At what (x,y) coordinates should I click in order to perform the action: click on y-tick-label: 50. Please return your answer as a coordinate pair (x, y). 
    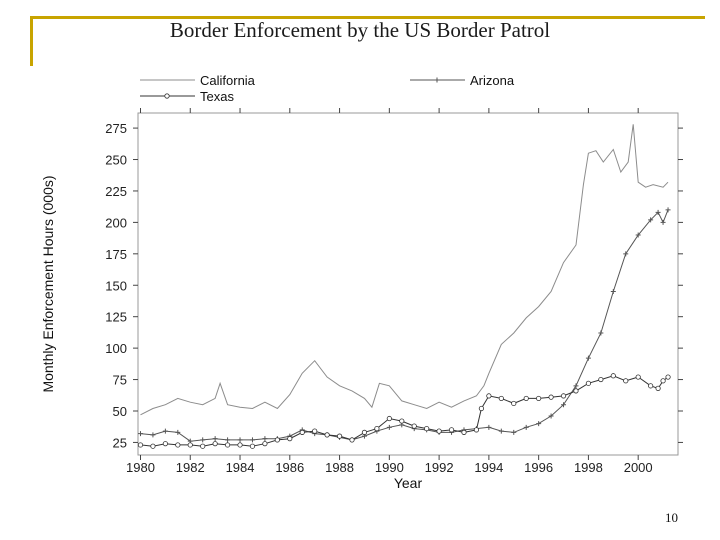
    Looking at the image, I should click on (120, 411).